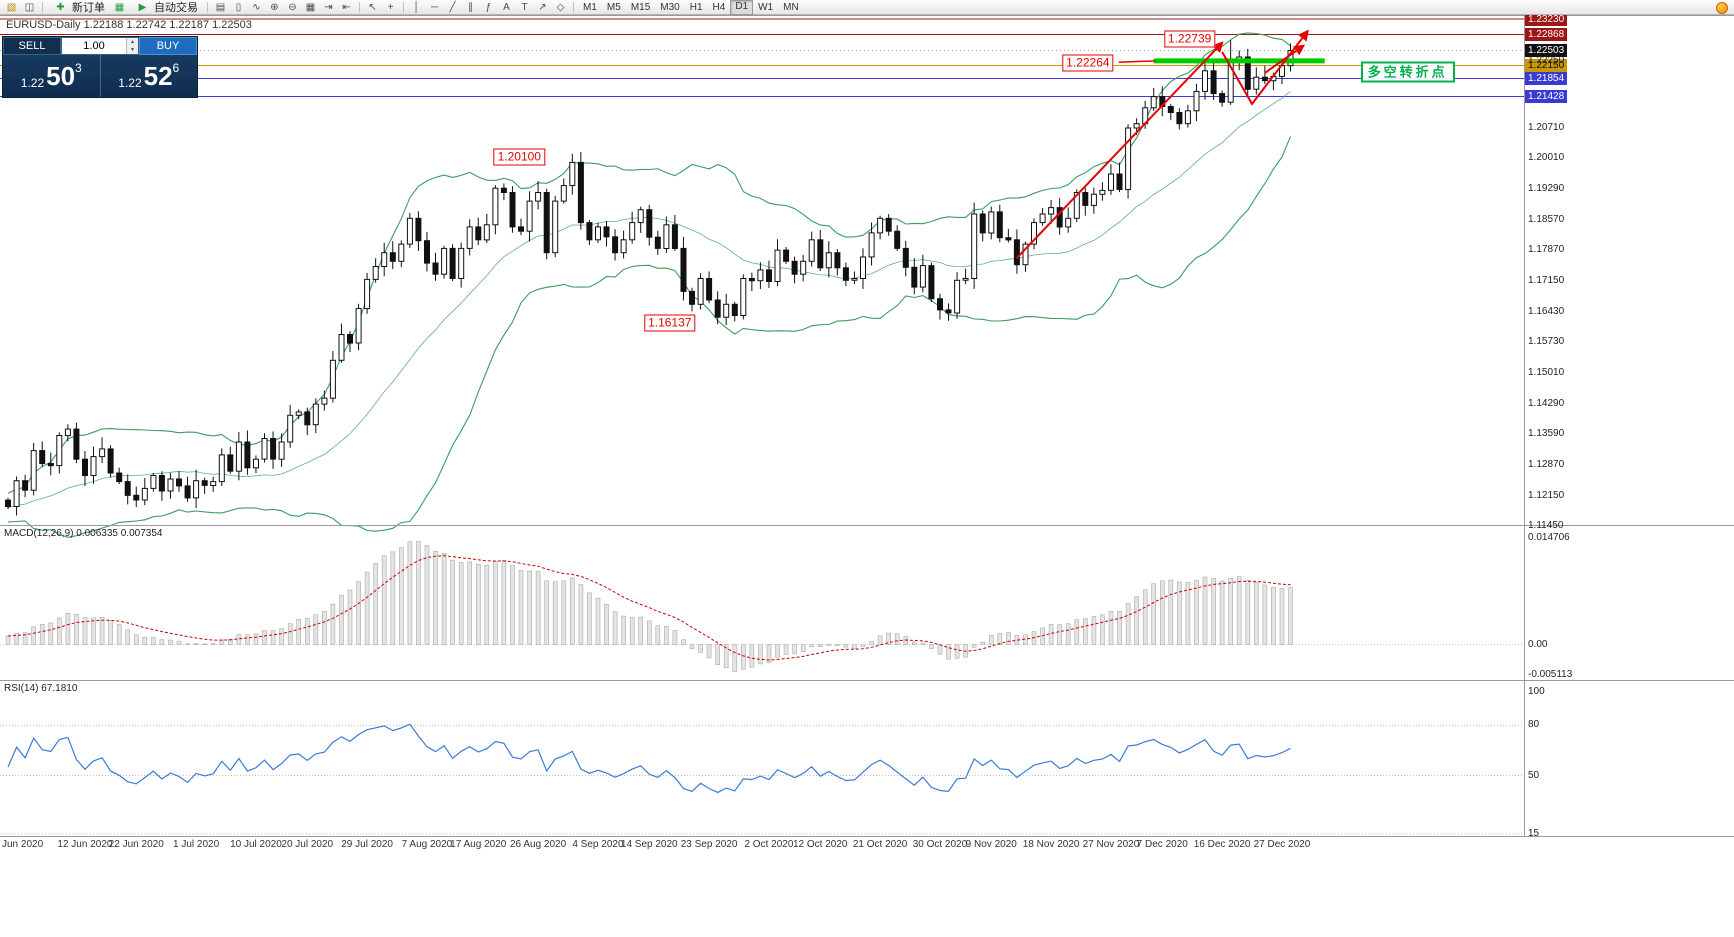  Describe the element at coordinates (176, 8) in the screenshot. I see `auto-trading-label: 自动交易` at that location.